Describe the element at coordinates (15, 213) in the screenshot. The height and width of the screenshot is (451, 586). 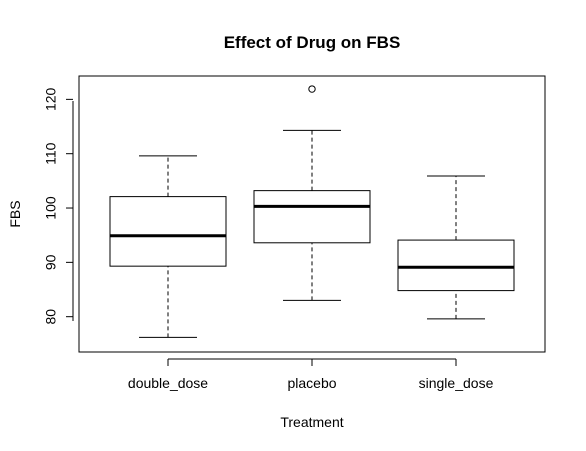
I see `y-axis-label: FBS` at that location.